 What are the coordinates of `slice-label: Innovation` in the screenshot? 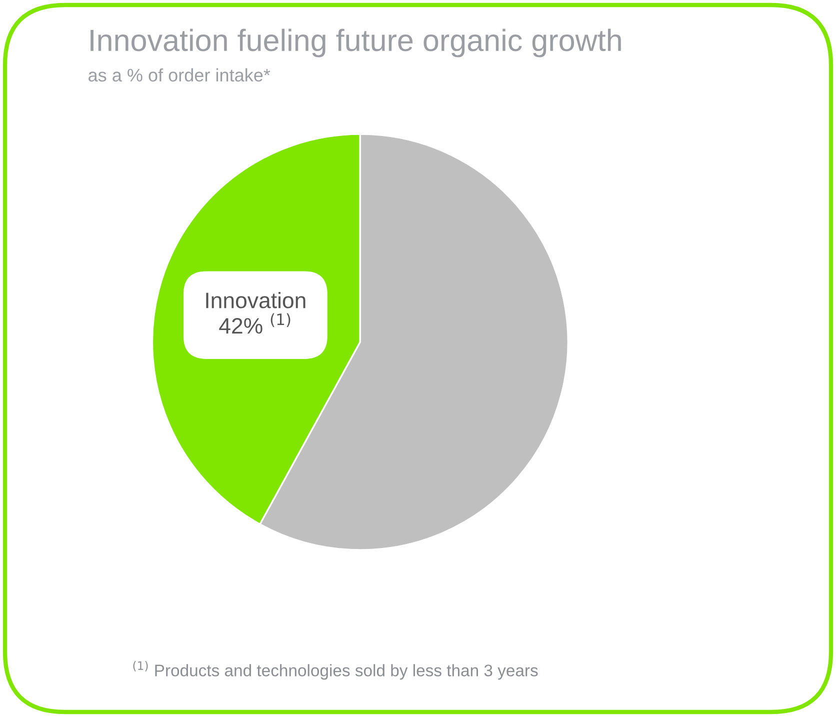 It's located at (256, 300).